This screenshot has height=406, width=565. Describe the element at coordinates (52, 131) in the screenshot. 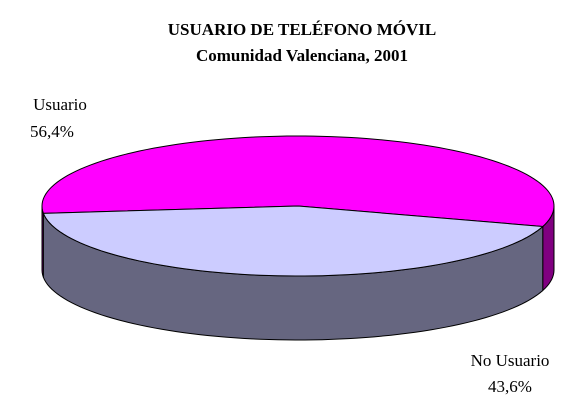

I see `slice-value-label: 56,4%` at that location.